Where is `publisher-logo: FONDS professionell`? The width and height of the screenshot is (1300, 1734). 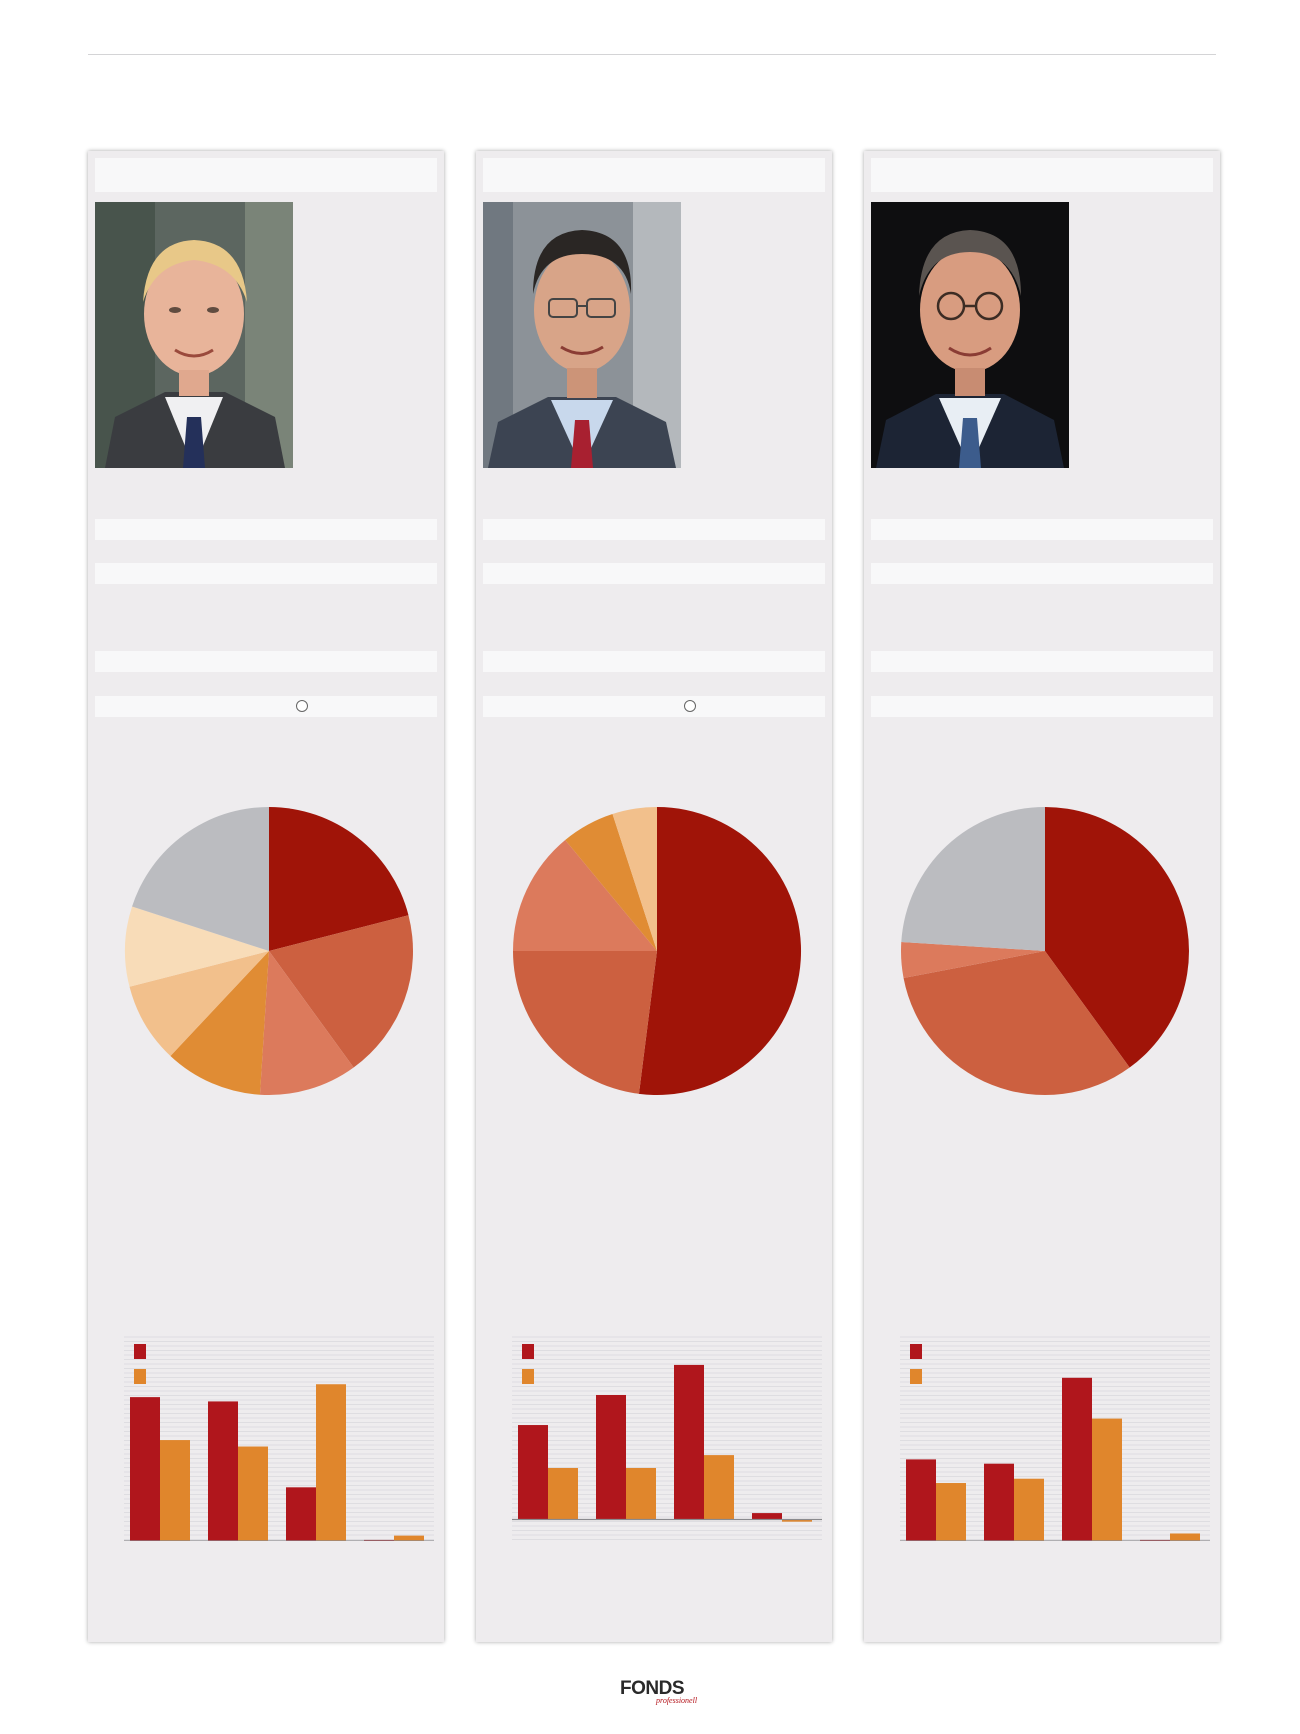 publisher-logo: FONDS professionell is located at coordinates (660, 1693).